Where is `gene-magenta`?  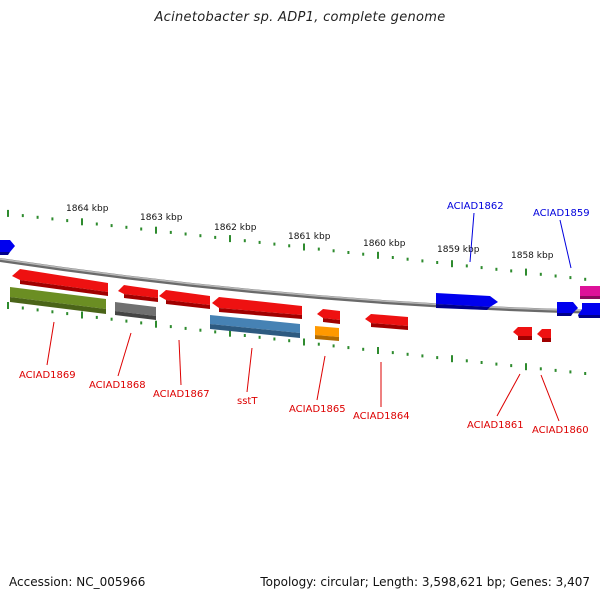 gene-magenta is located at coordinates (590, 292).